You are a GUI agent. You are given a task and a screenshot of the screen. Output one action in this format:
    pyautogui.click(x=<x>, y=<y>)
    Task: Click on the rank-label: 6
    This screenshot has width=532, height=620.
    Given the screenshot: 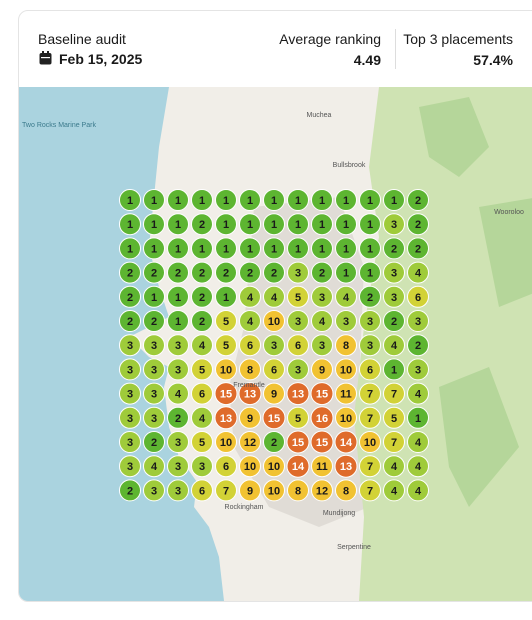 What is the action you would take?
    pyautogui.click(x=298, y=346)
    